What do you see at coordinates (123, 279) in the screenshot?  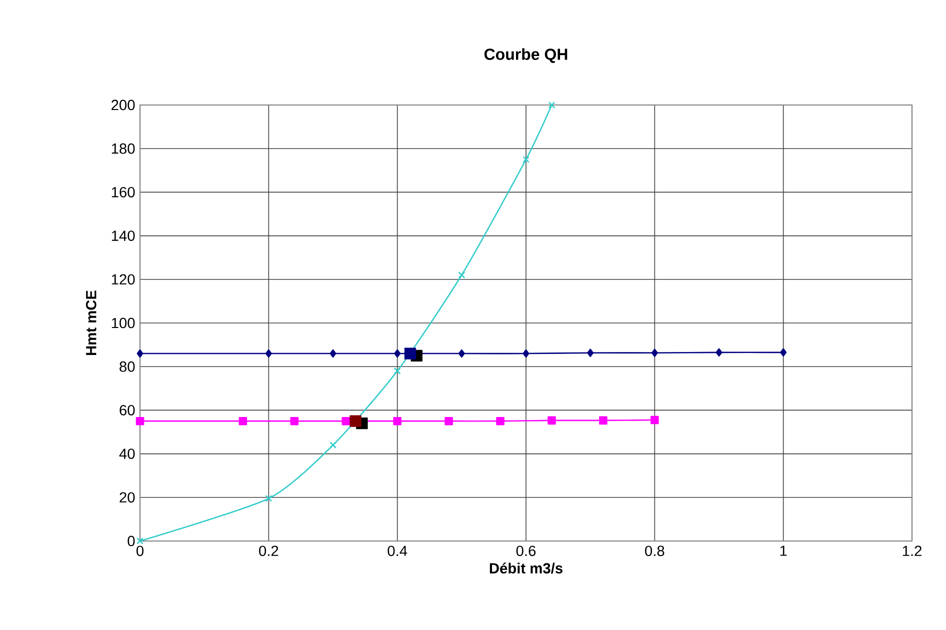 I see `y-tick-label: 120` at bounding box center [123, 279].